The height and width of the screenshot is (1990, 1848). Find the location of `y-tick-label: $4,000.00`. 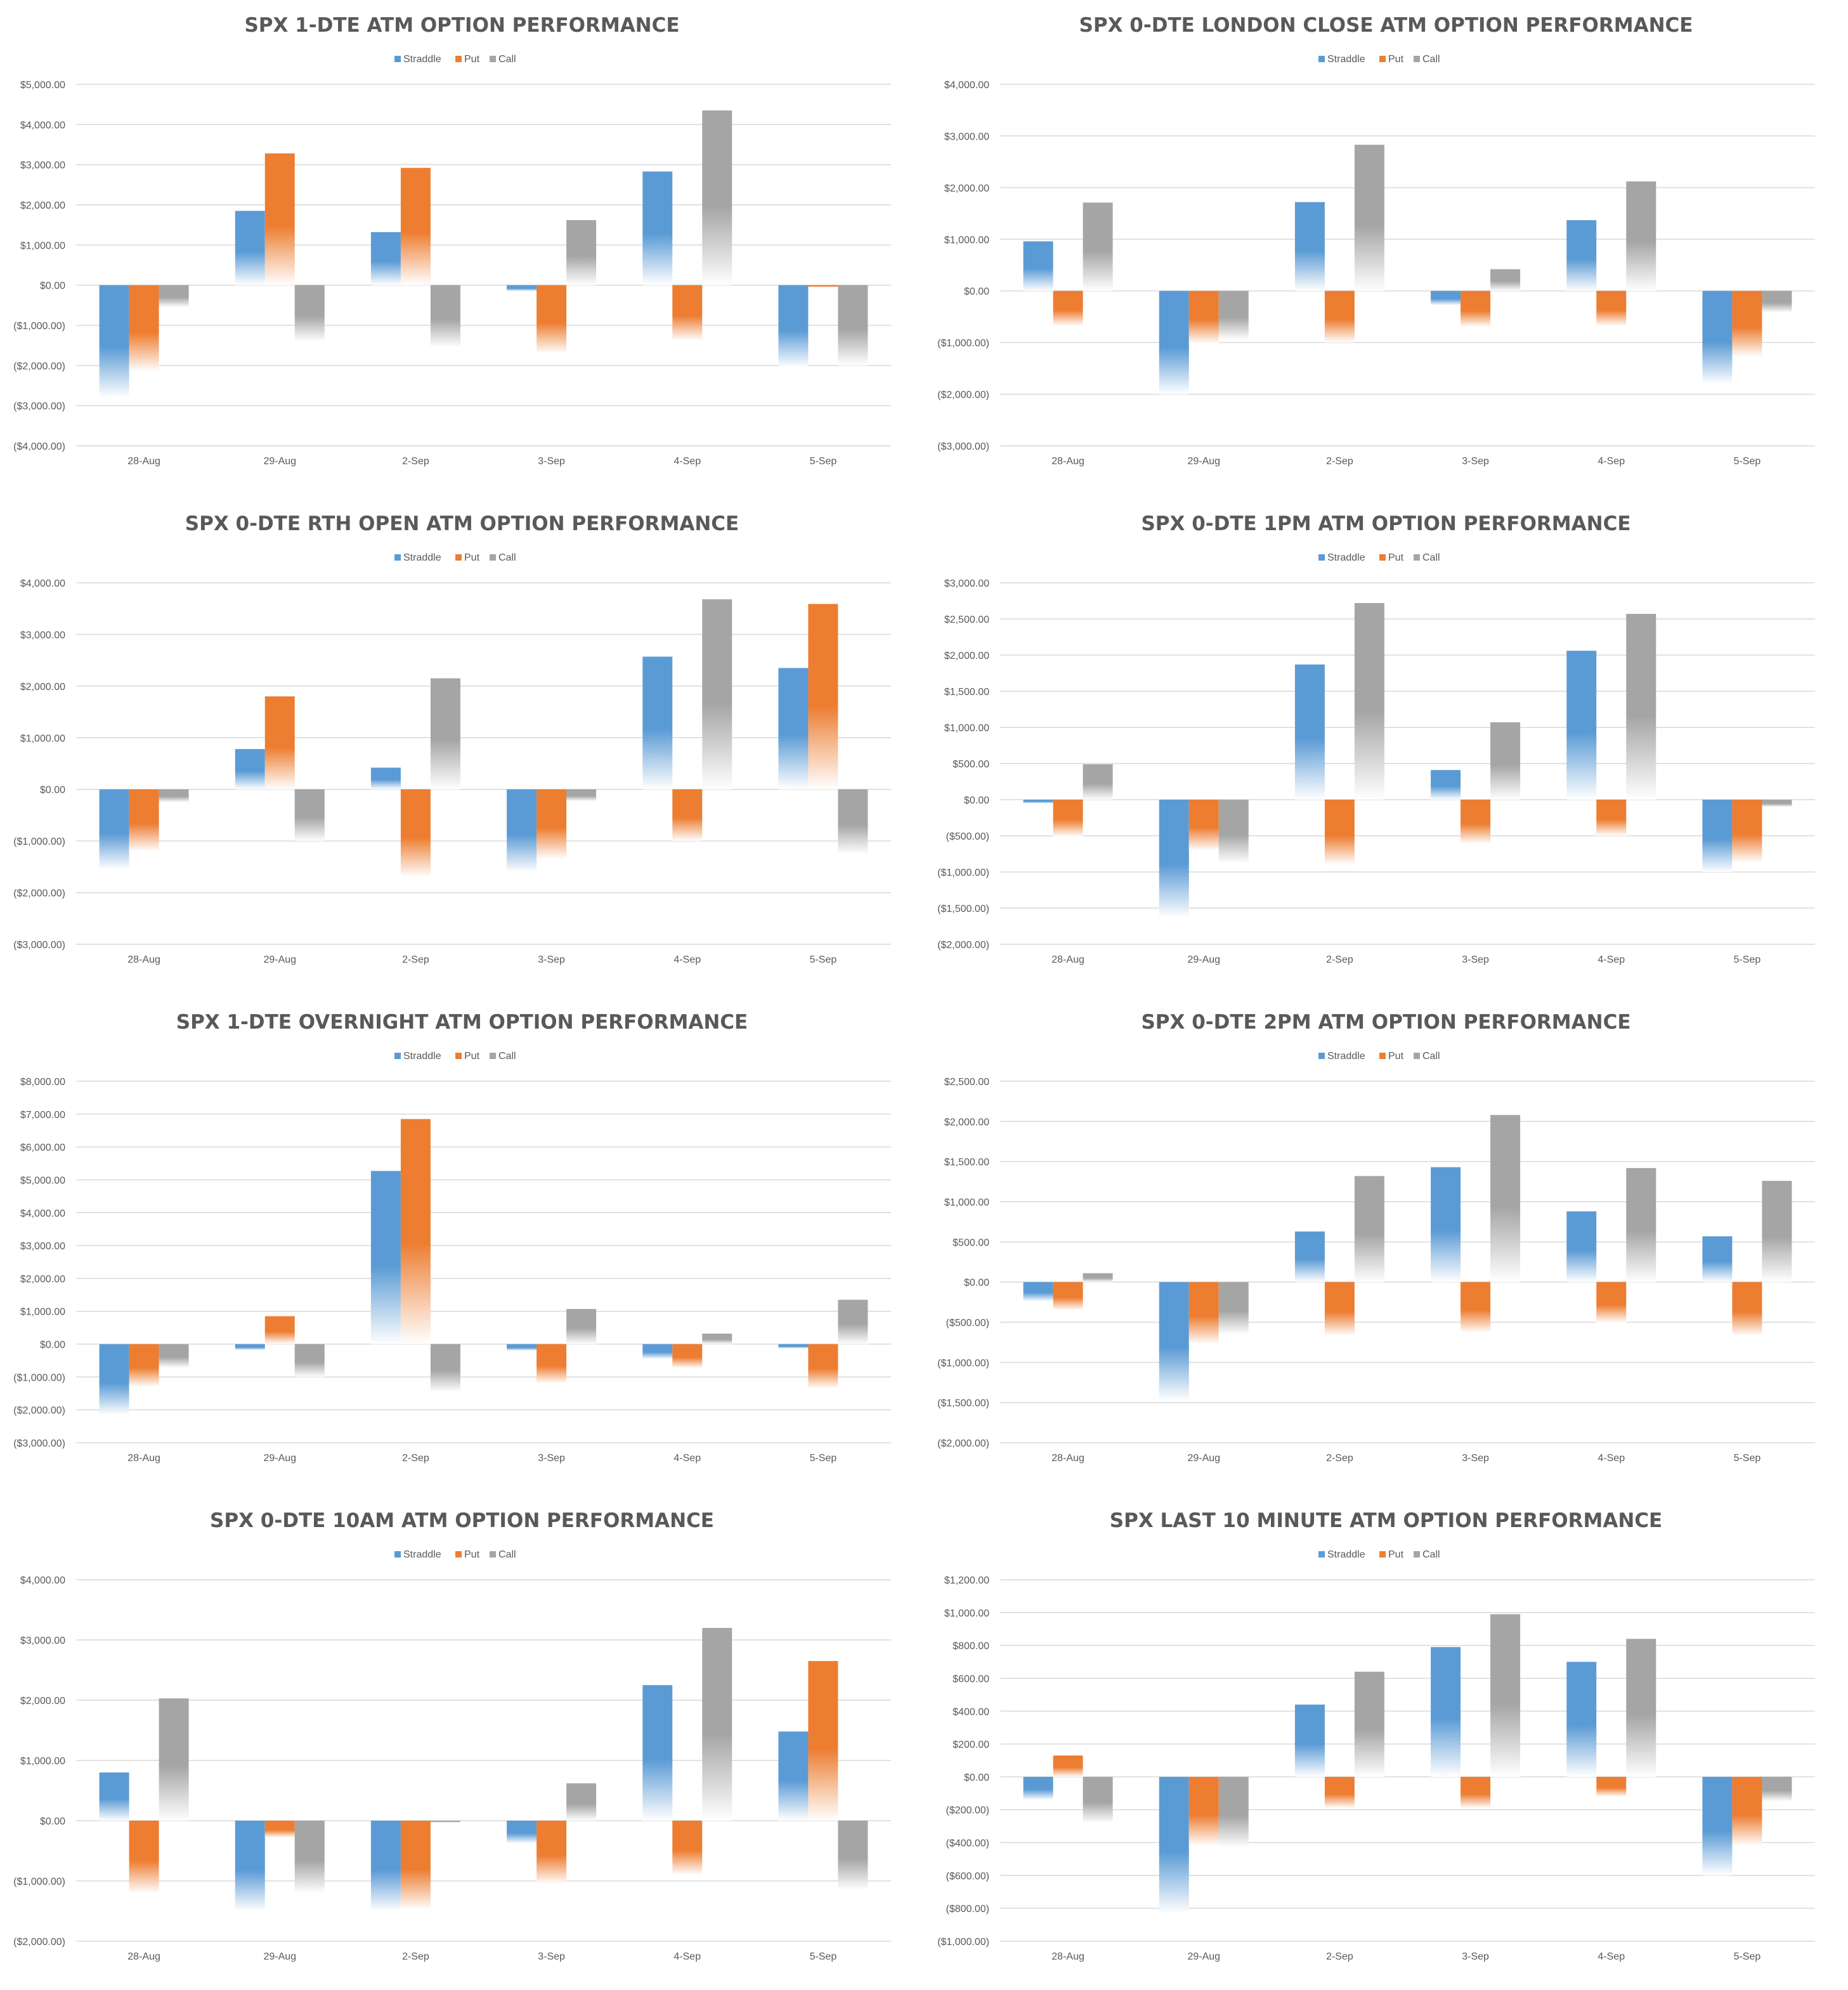

y-tick-label: $4,000.00 is located at coordinates (43, 583).